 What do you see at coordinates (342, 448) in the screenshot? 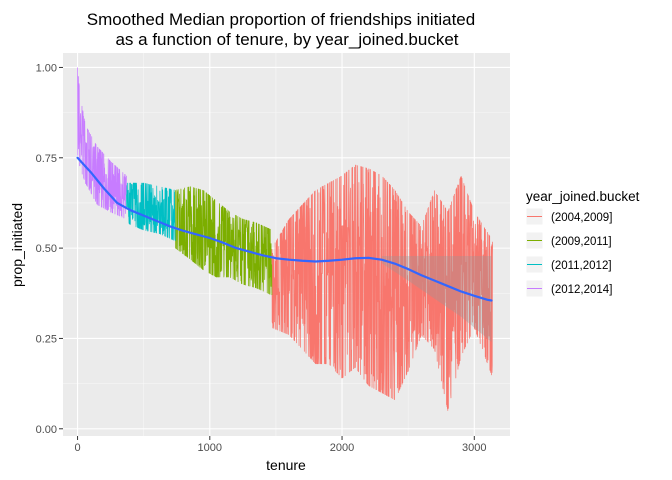
I see `x-tick-label: 2000` at bounding box center [342, 448].